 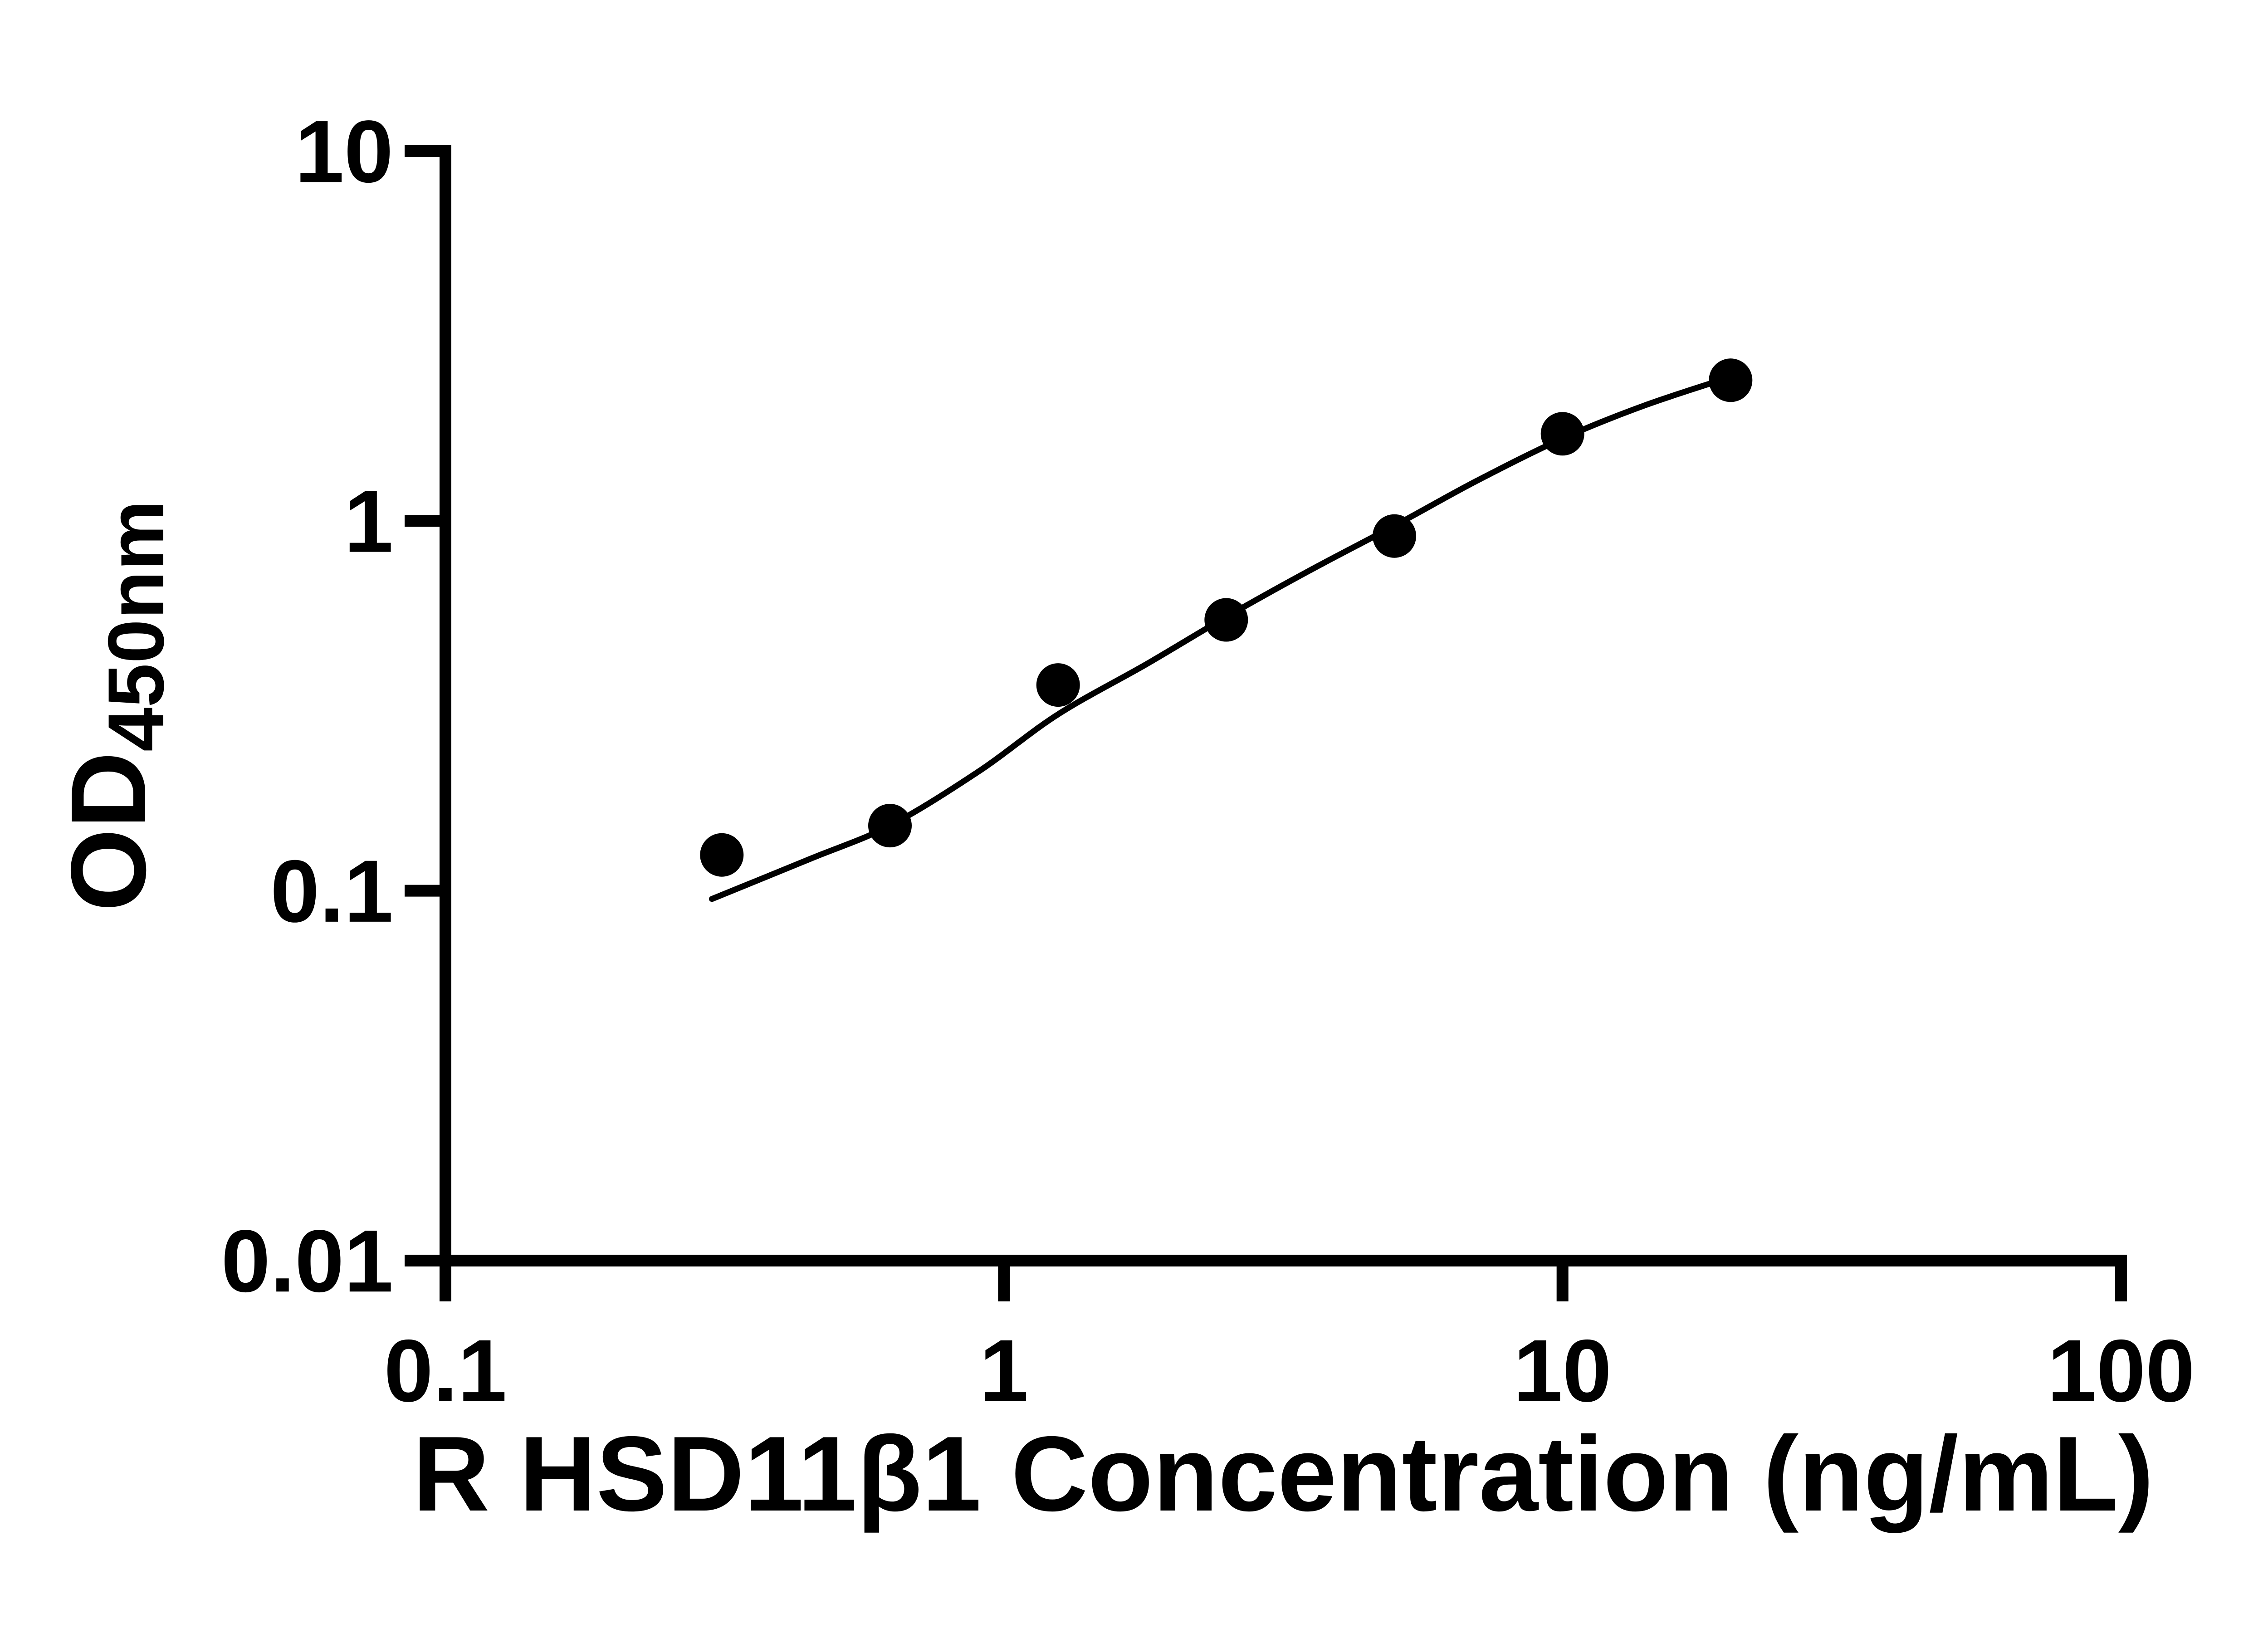 What do you see at coordinates (368, 521) in the screenshot?
I see `y-tick-label: 1` at bounding box center [368, 521].